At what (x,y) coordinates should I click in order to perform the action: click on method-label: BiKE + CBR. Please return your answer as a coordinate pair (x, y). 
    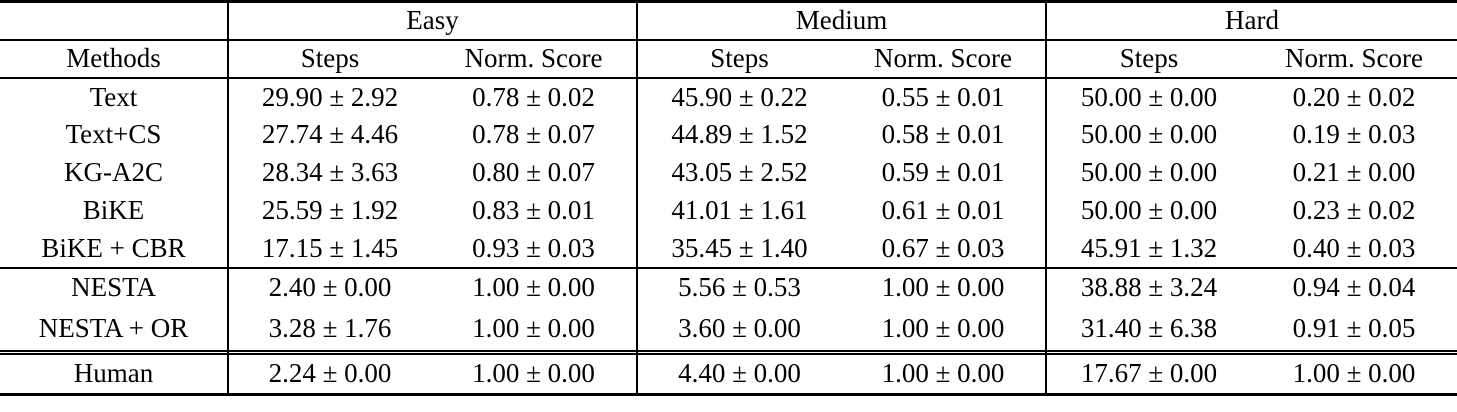
    Looking at the image, I should click on (114, 249).